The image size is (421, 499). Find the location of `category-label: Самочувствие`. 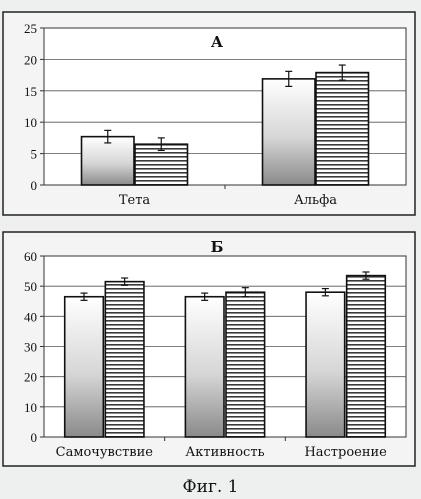

category-label: Самочувствие is located at coordinates (105, 452).